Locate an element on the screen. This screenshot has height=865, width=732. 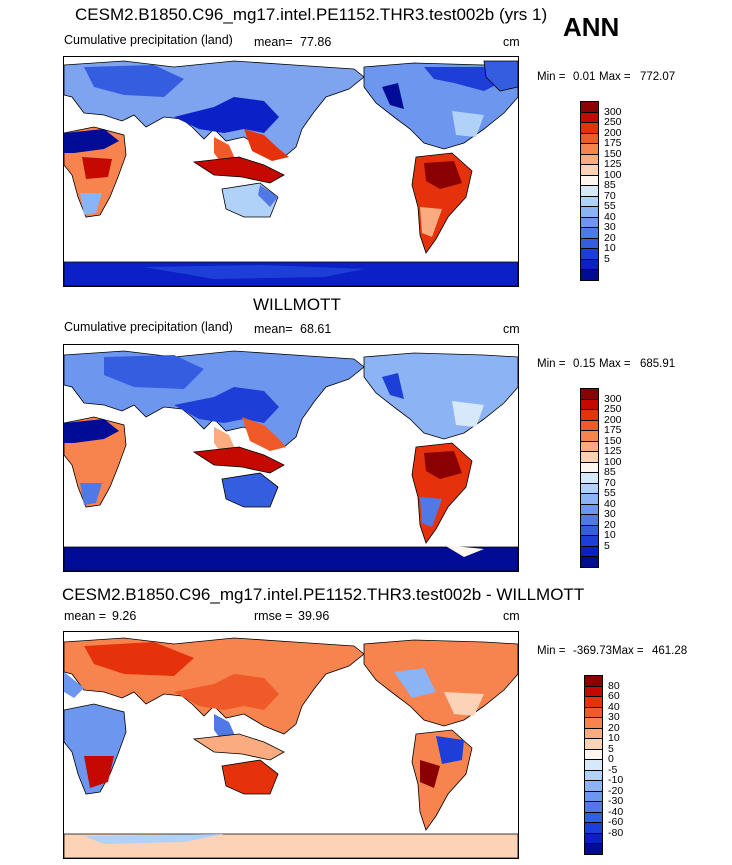
panel3-mean-label: mean = is located at coordinates (85, 616).